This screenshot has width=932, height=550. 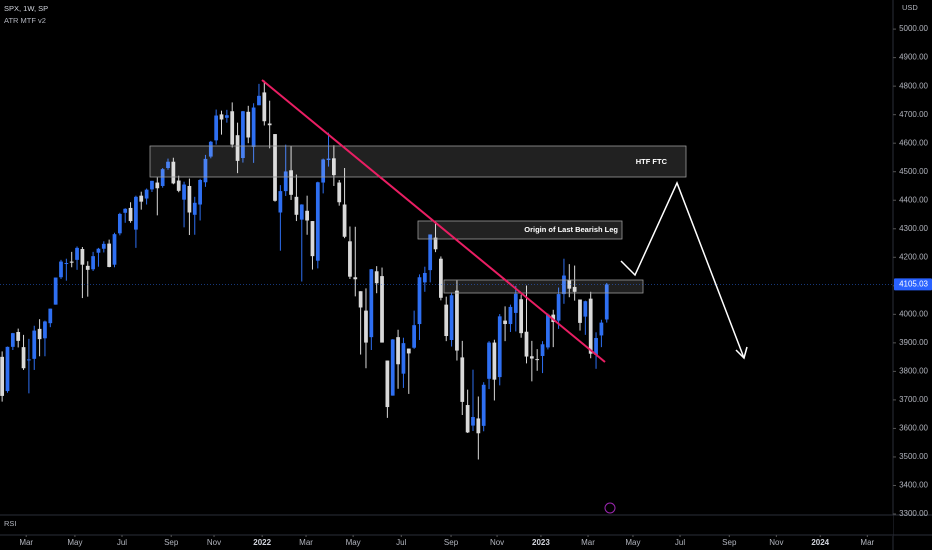 What do you see at coordinates (913, 114) in the screenshot?
I see `y-tick-label: 4700.00` at bounding box center [913, 114].